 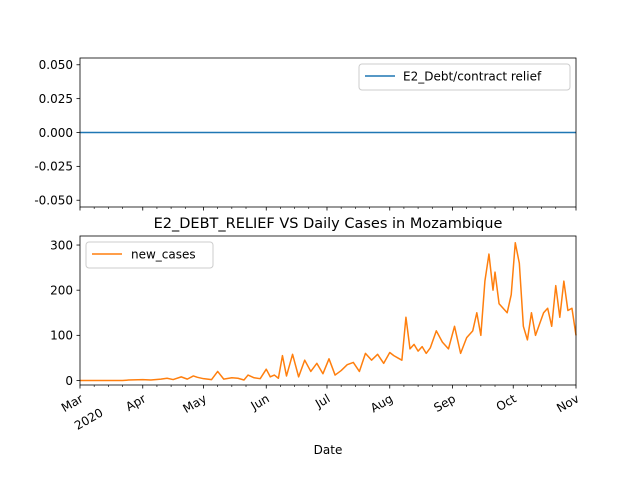 What do you see at coordinates (56, 99) in the screenshot?
I see `top-y-tick-label: 0.025` at bounding box center [56, 99].